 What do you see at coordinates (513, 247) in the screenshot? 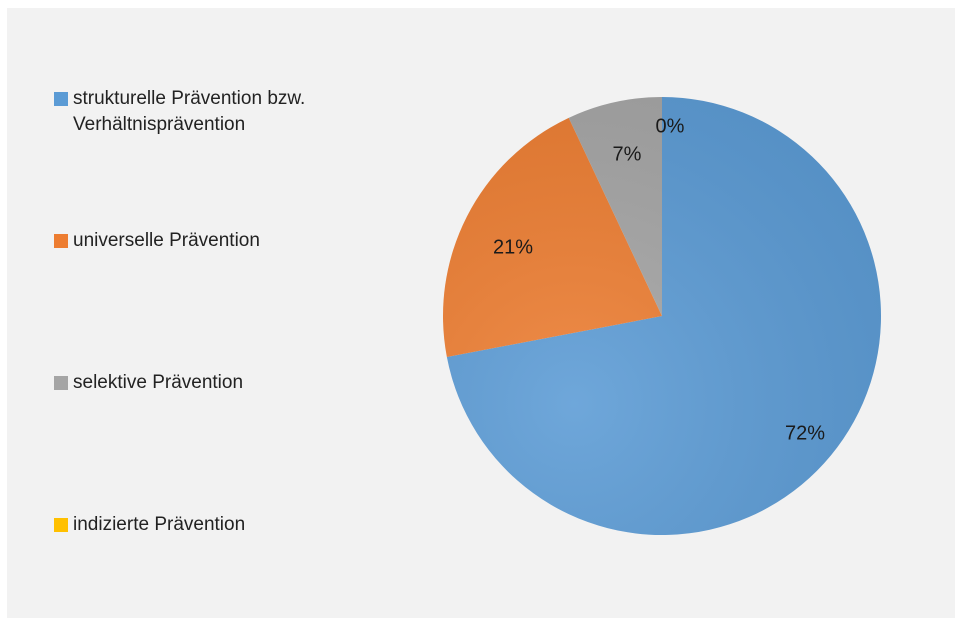
I see `data-label-universelle: 21%` at bounding box center [513, 247].